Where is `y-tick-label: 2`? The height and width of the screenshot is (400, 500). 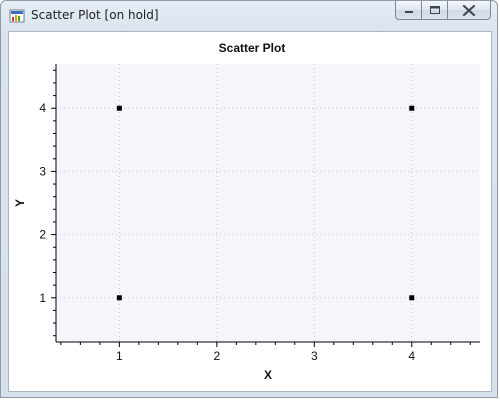
y-tick-label: 2 is located at coordinates (42, 235).